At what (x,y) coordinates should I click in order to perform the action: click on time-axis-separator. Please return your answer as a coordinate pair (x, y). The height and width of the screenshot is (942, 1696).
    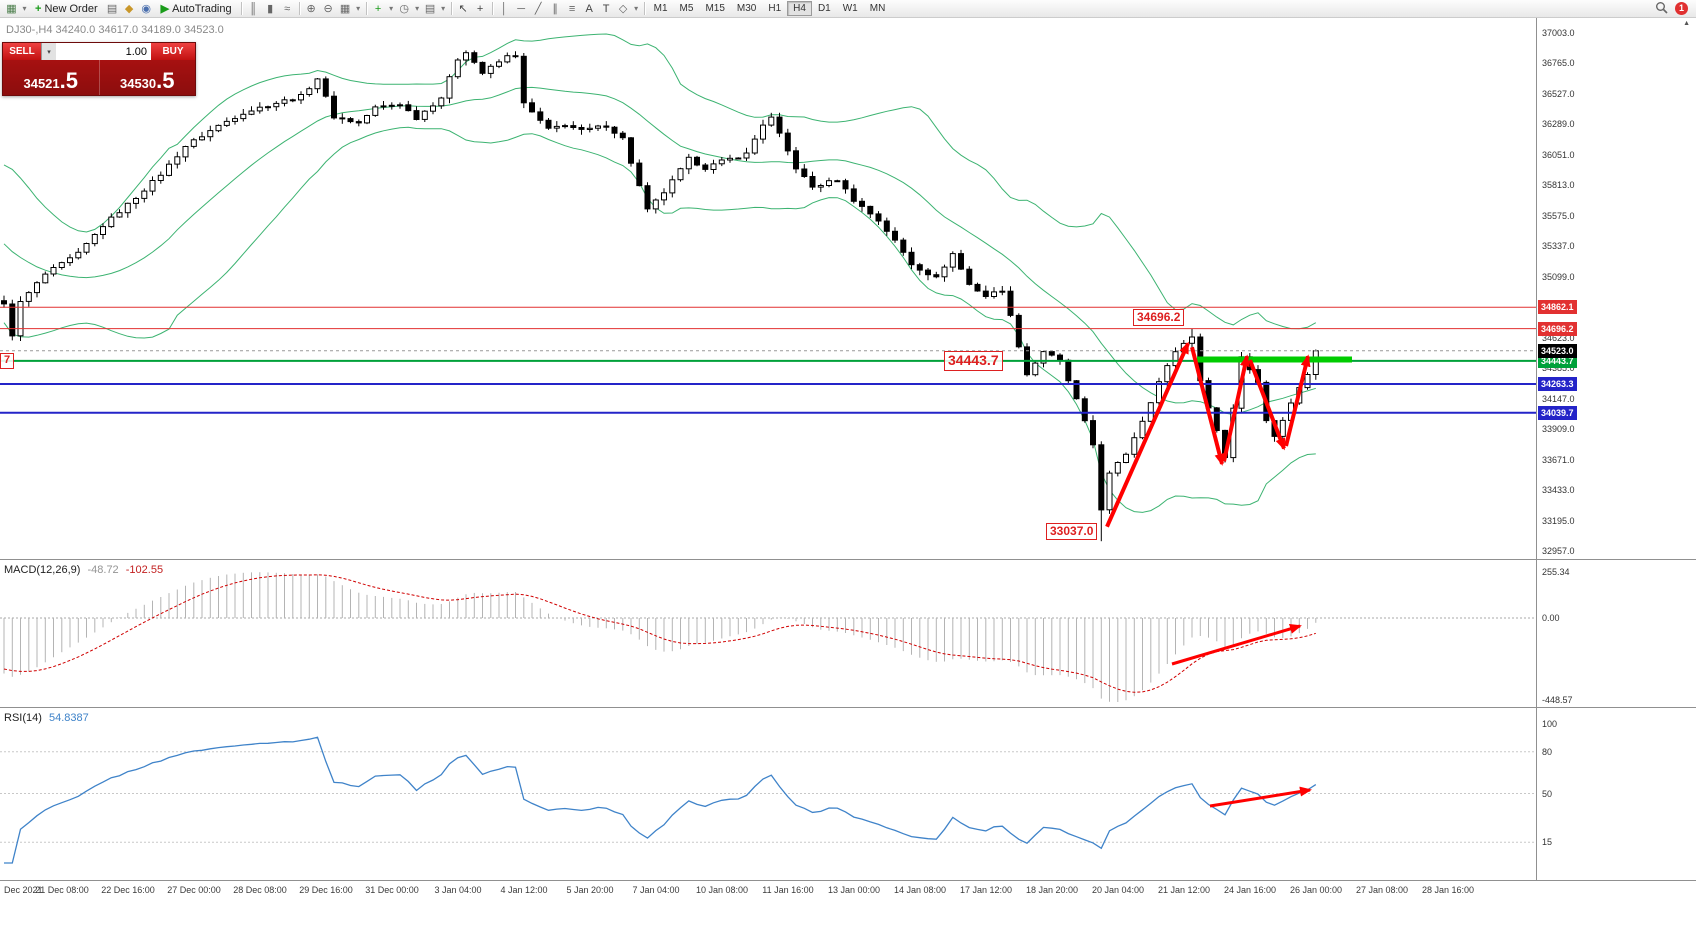
    Looking at the image, I should click on (848, 880).